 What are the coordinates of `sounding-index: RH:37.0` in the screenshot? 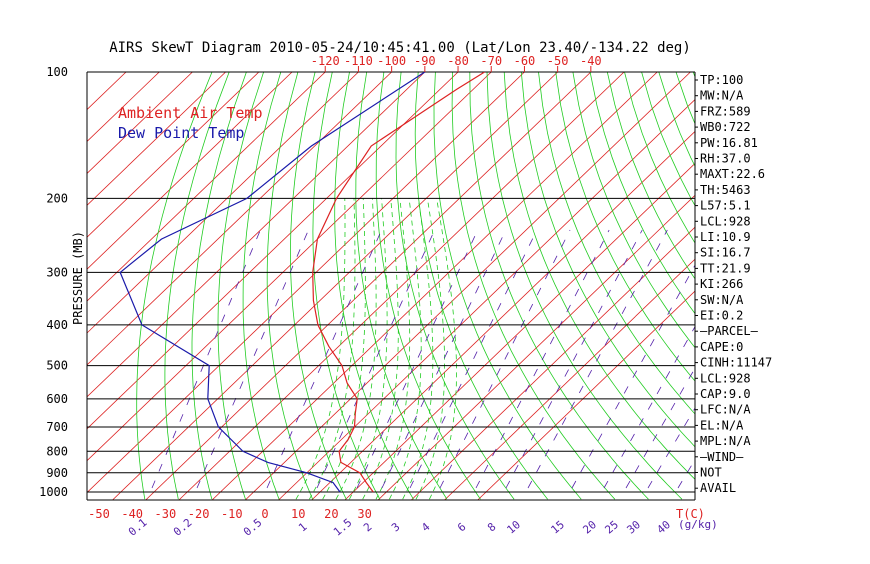 It's located at (725, 159).